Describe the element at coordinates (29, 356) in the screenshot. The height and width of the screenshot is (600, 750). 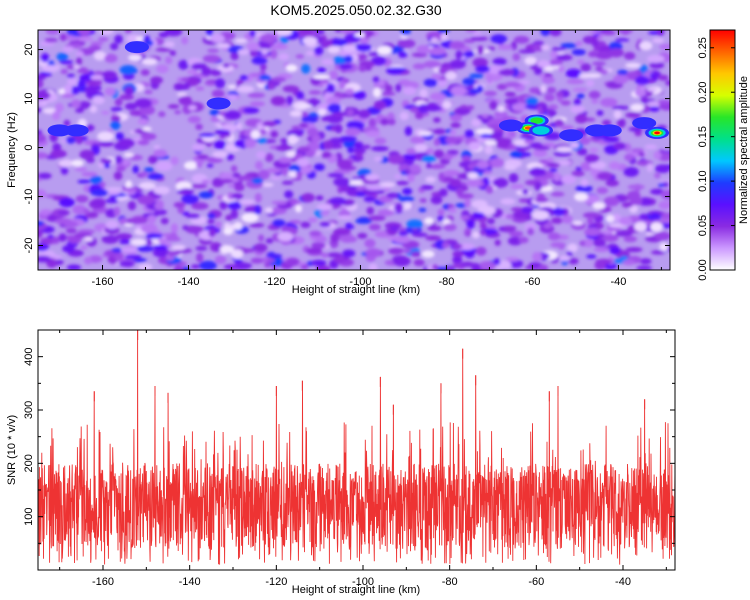
I see `y-tick-label: 400` at that location.